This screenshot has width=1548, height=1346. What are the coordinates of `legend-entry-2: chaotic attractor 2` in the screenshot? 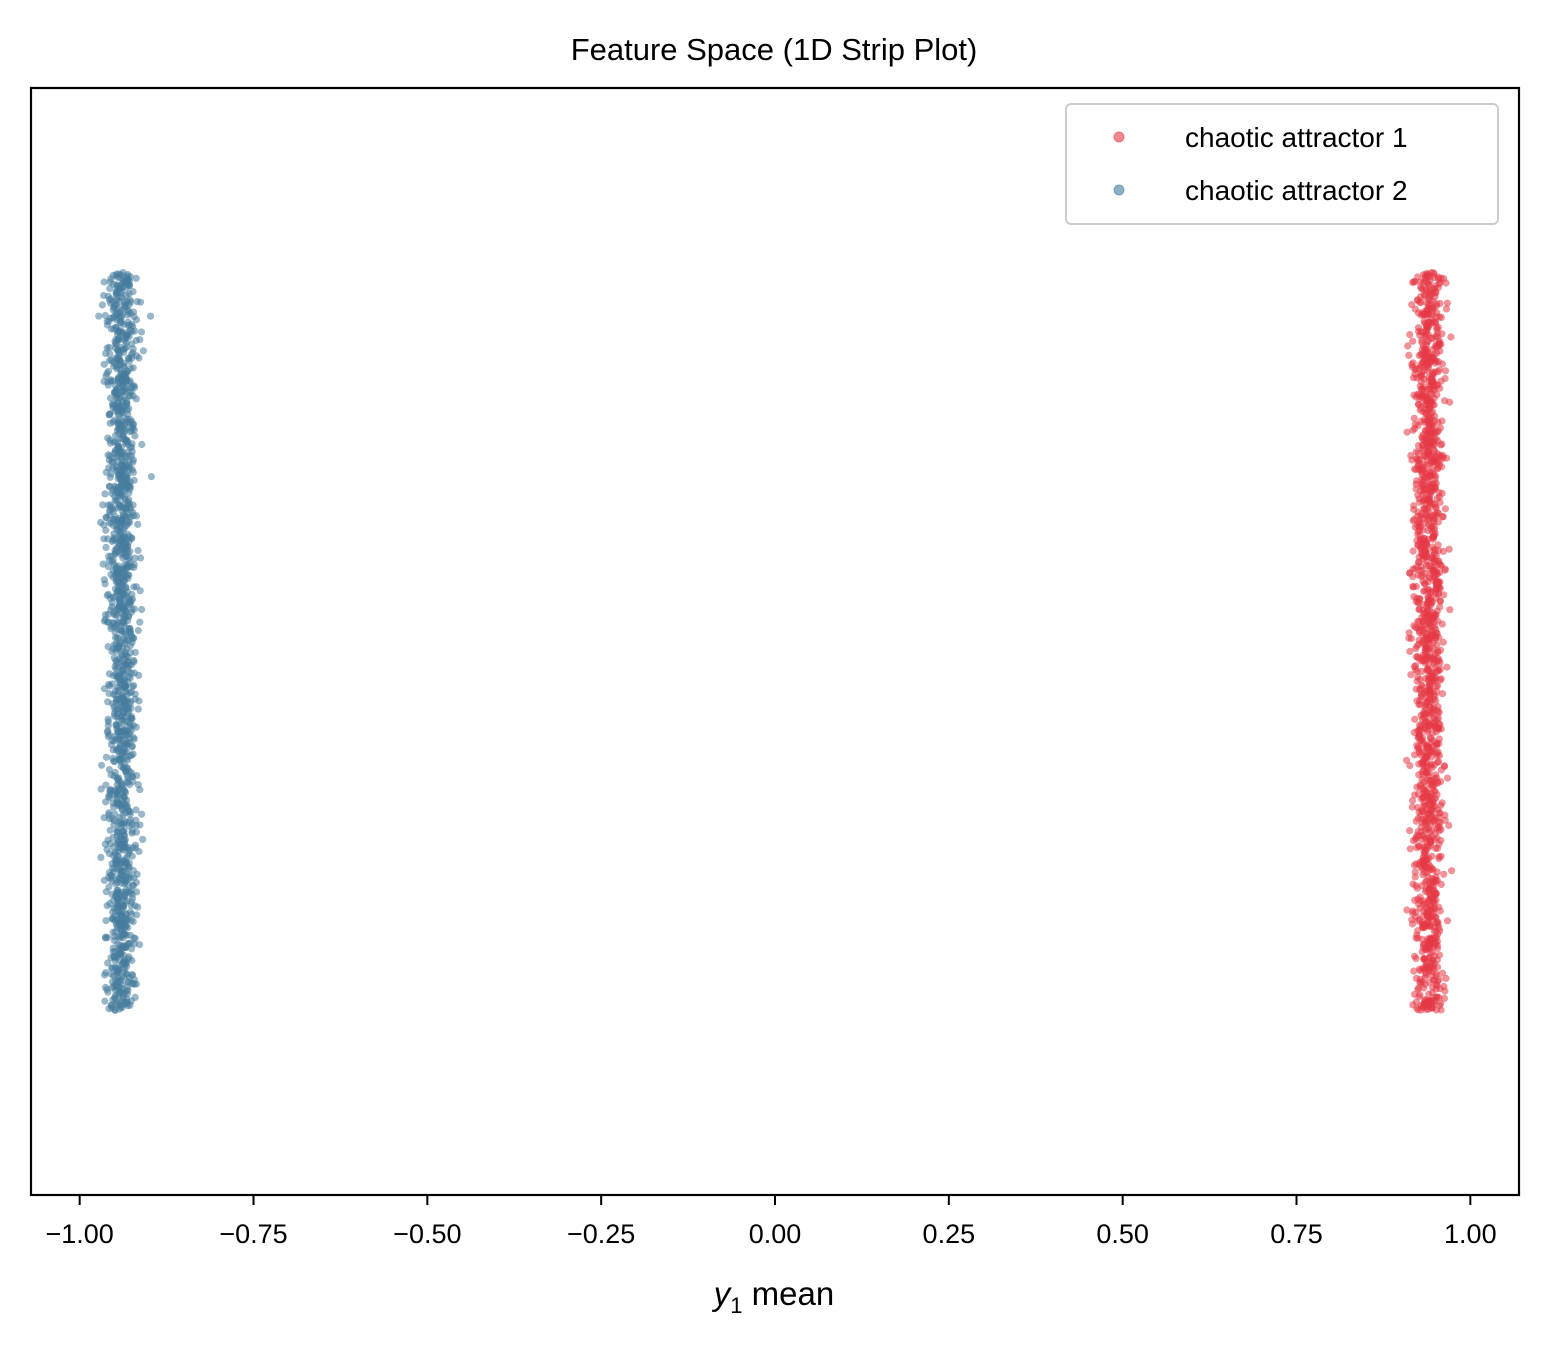 It's located at (1260, 190).